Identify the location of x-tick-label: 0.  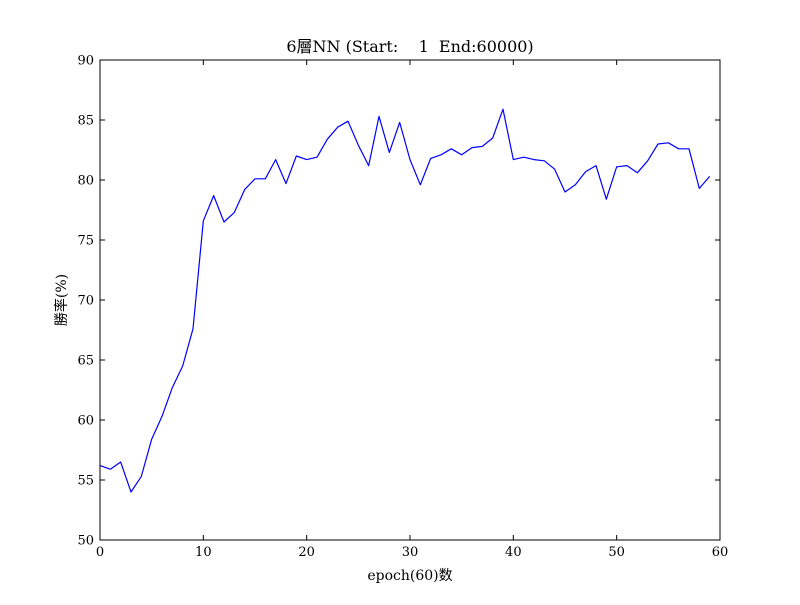
(100, 552).